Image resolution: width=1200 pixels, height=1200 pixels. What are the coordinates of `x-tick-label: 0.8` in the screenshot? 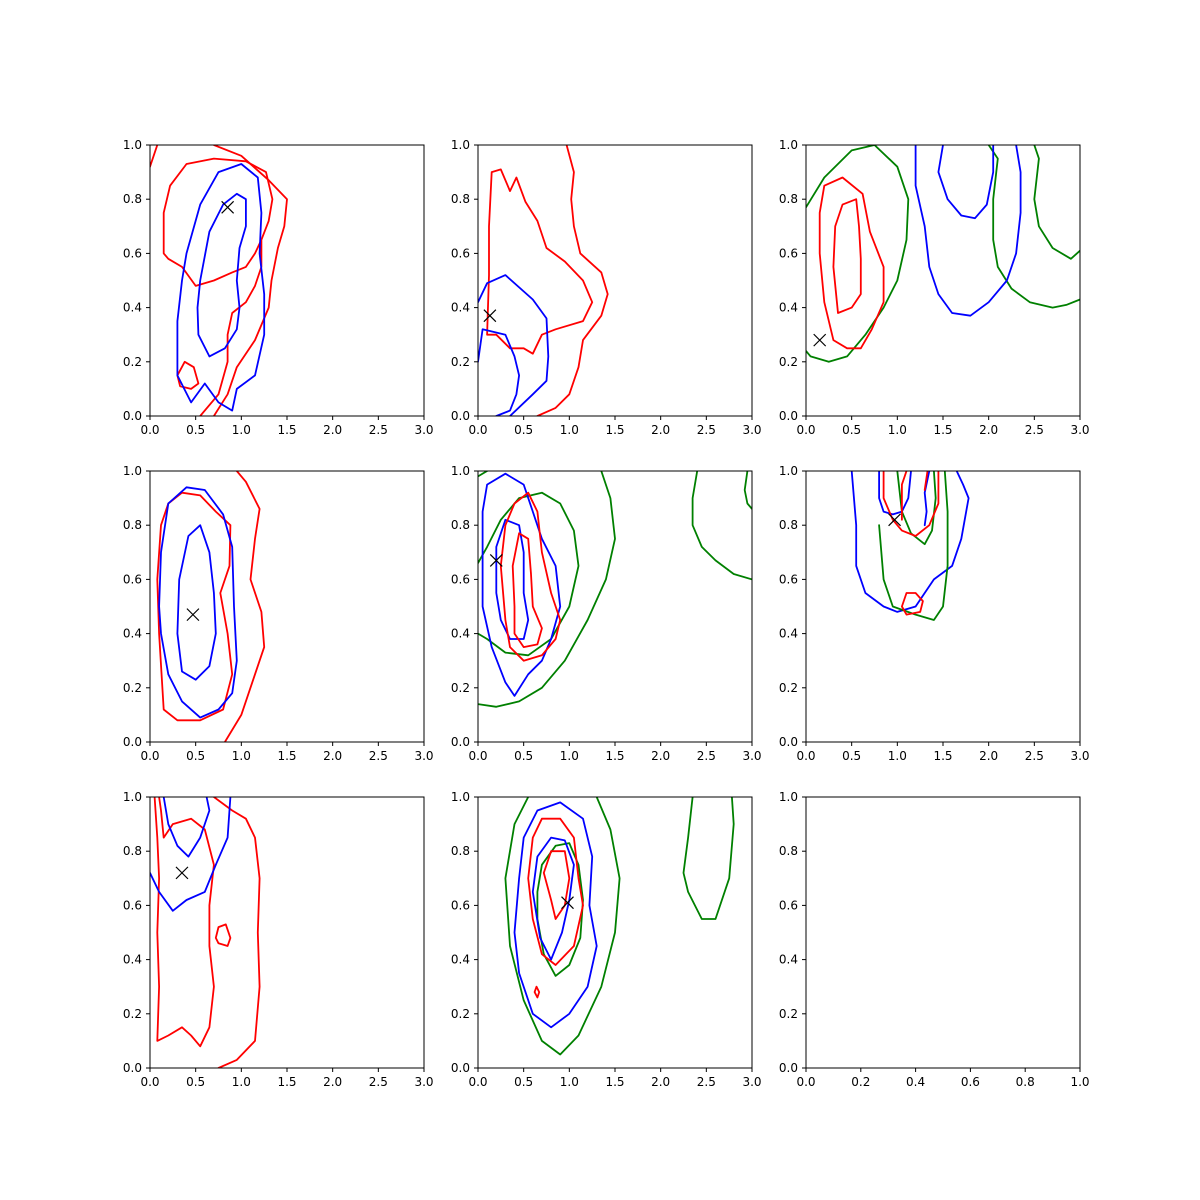 It's located at (1025, 1082).